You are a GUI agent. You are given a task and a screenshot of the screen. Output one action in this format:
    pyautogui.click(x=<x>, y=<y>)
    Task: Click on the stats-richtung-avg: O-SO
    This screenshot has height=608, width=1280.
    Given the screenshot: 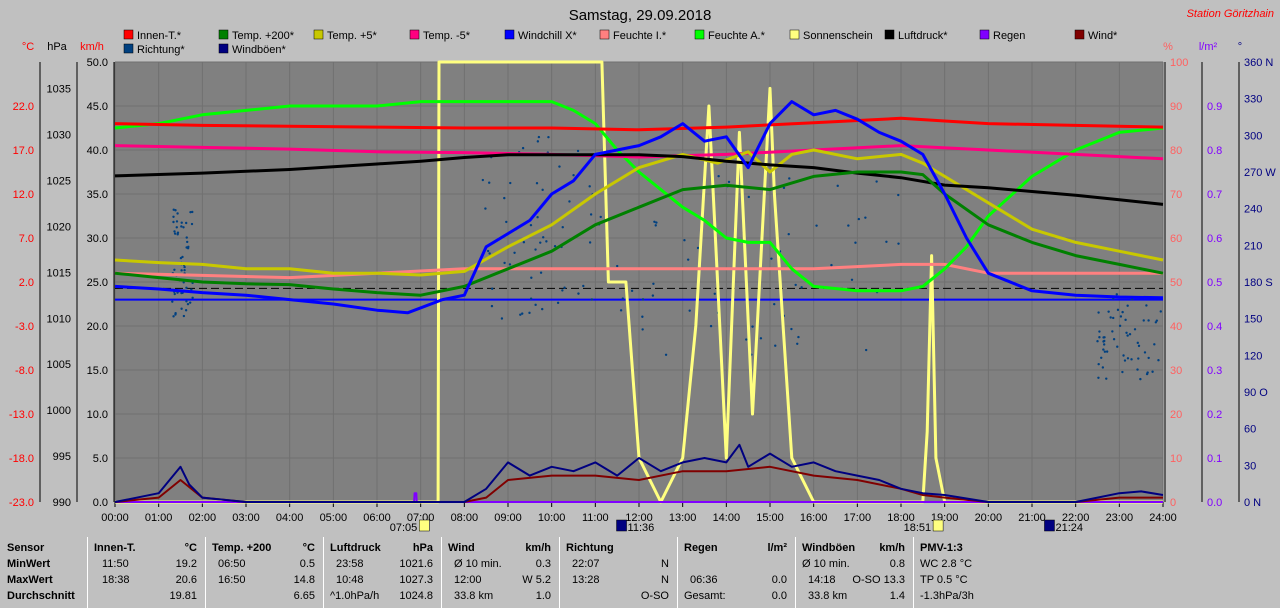 What is the action you would take?
    pyautogui.click(x=654, y=596)
    